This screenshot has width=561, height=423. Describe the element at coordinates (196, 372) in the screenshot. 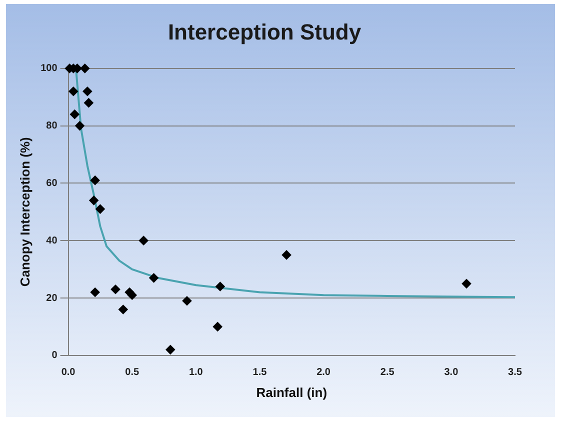

I see `x-tick-label: 1.0` at that location.